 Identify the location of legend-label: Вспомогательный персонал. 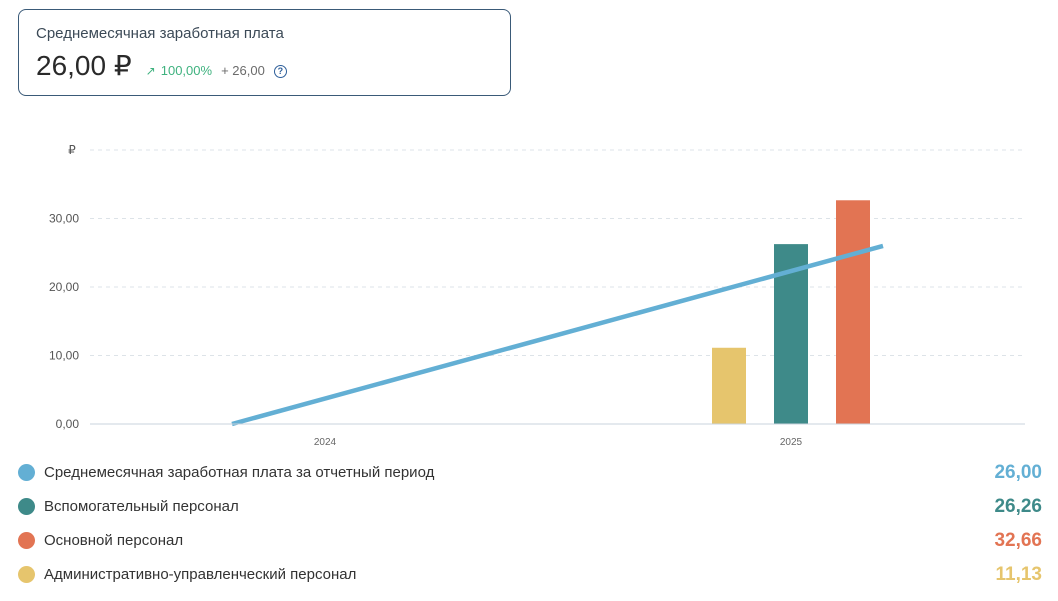
(141, 506).